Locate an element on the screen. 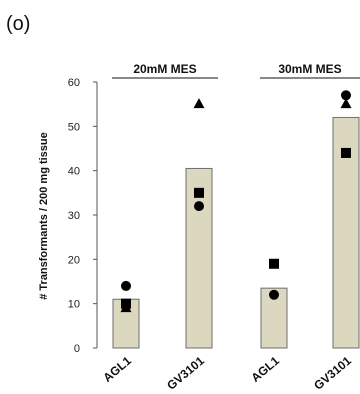  group-headers: 20mM MES 30mM MES is located at coordinates (236, 70).